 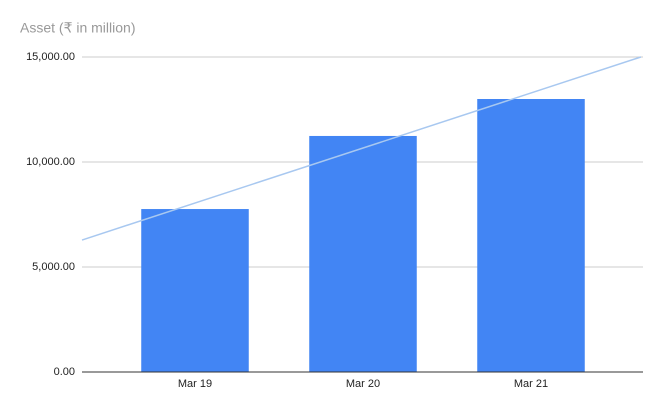 I want to click on x-tick-label: Mar 21, so click(x=531, y=384).